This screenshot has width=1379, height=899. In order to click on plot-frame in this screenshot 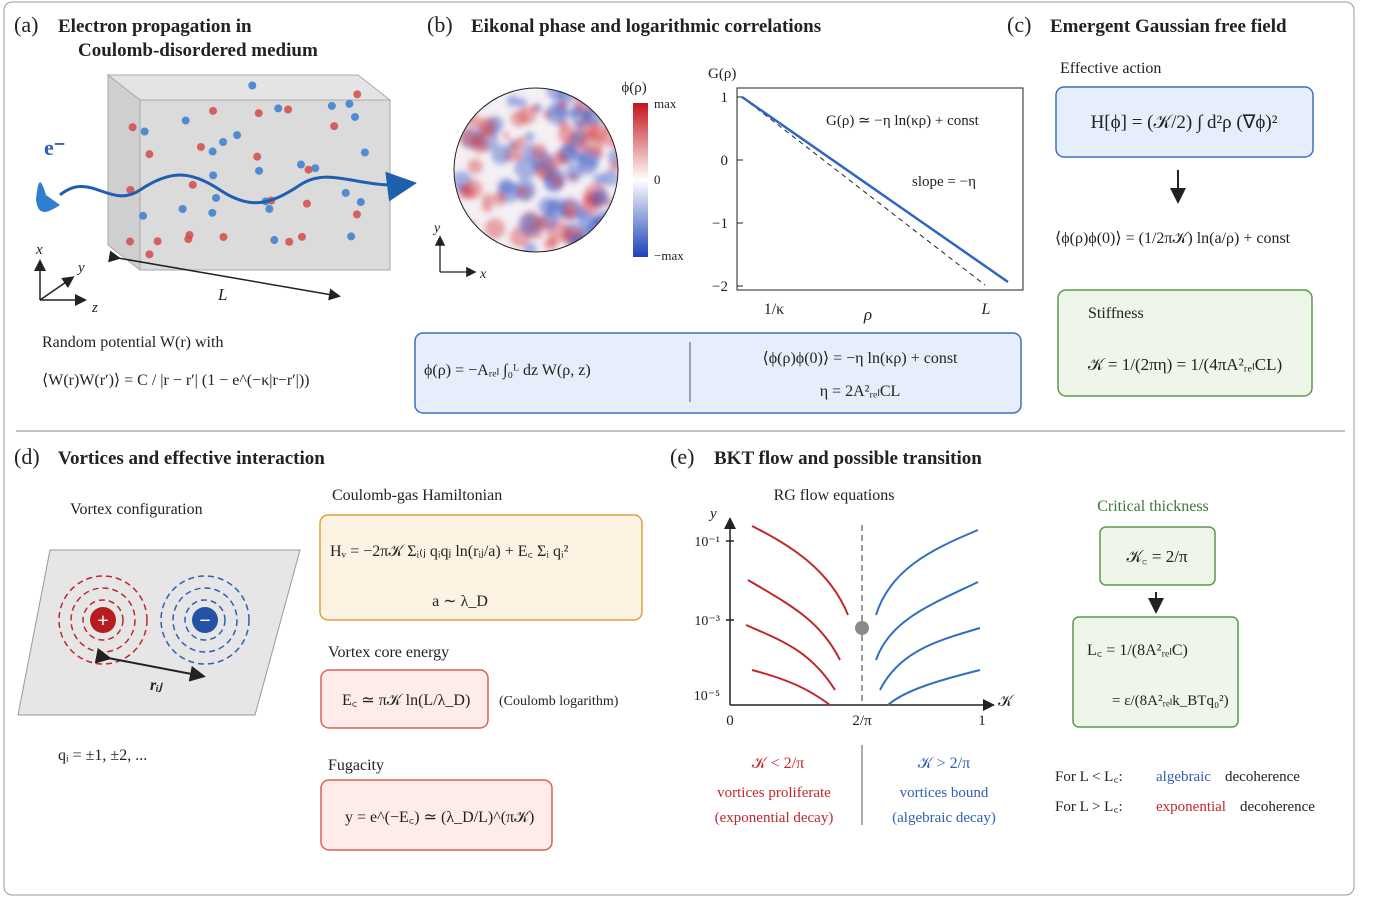, I will do `click(880, 189)`.